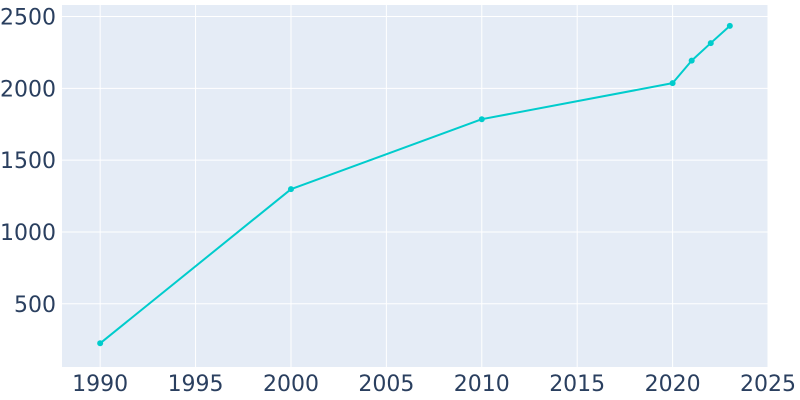  Describe the element at coordinates (673, 384) in the screenshot. I see `x-tick-label: 2020` at that location.